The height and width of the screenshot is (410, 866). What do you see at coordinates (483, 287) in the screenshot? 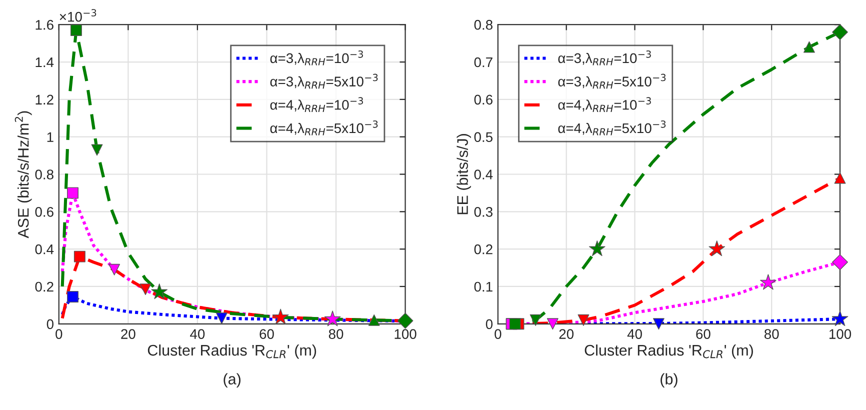
I see `y-tick-label: 0.1` at bounding box center [483, 287].